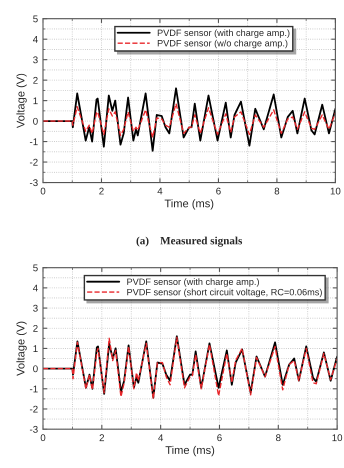 The height and width of the screenshot is (468, 344). I want to click on text: (a) Measured signals, so click(189, 241).